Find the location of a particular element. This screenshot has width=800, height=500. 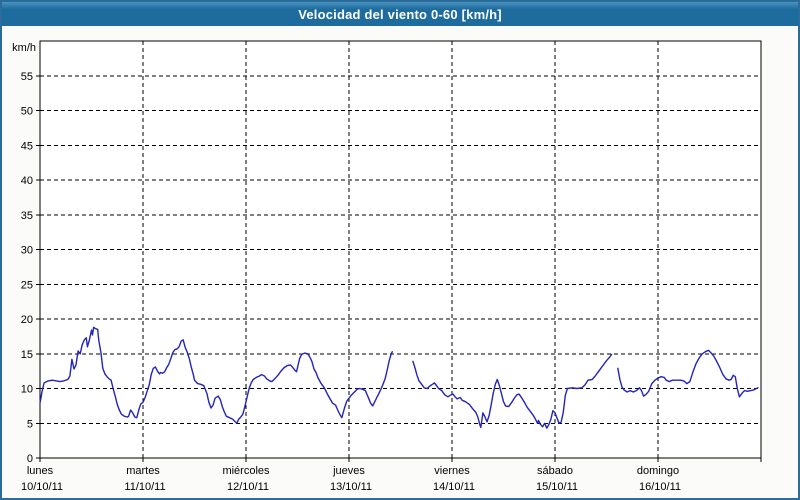

x-day-date-2: 12/10/11 is located at coordinates (248, 487).